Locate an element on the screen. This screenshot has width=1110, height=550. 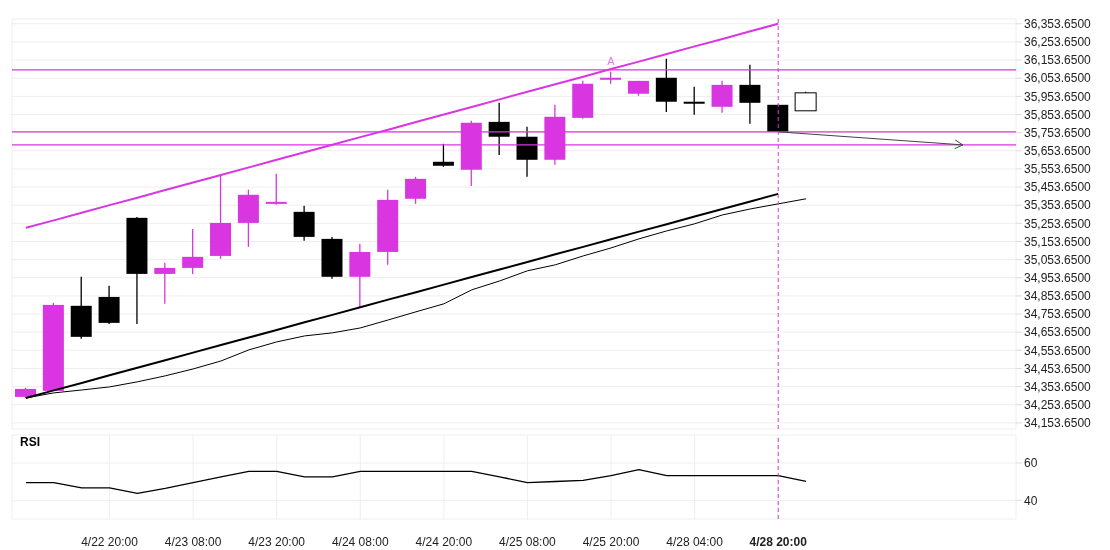
x-tick-label: 4/28 20:00 is located at coordinates (778, 542).